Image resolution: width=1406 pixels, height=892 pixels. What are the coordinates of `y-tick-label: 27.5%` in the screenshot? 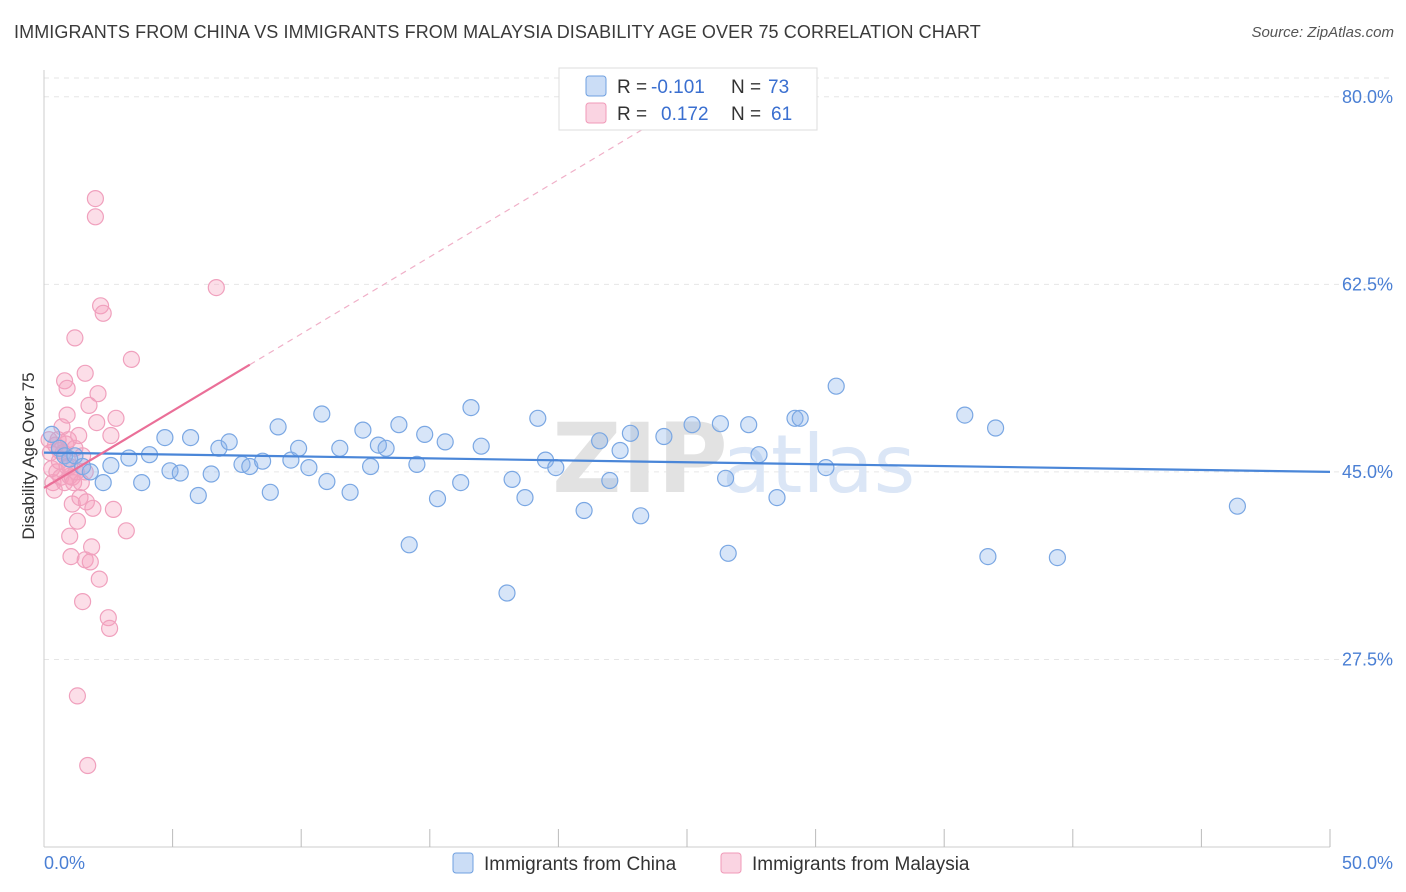 It's located at (1367, 659).